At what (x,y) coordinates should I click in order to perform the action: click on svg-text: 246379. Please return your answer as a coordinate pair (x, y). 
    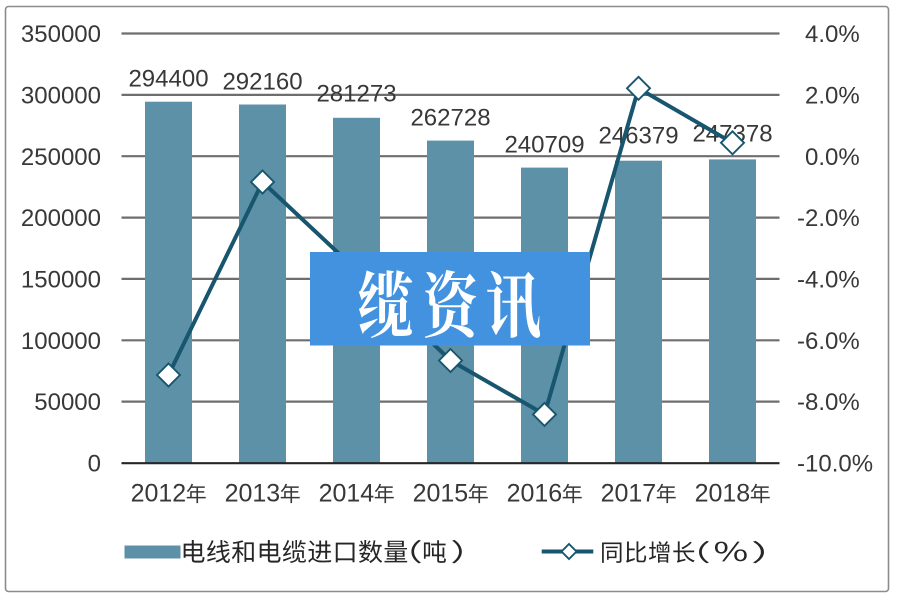
    Looking at the image, I should click on (638, 135).